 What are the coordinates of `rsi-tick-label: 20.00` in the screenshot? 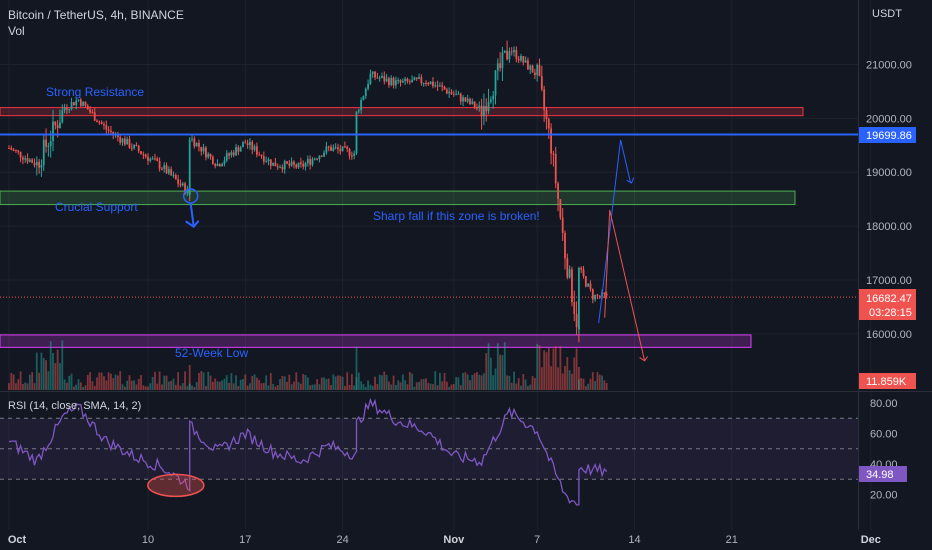 It's located at (884, 496).